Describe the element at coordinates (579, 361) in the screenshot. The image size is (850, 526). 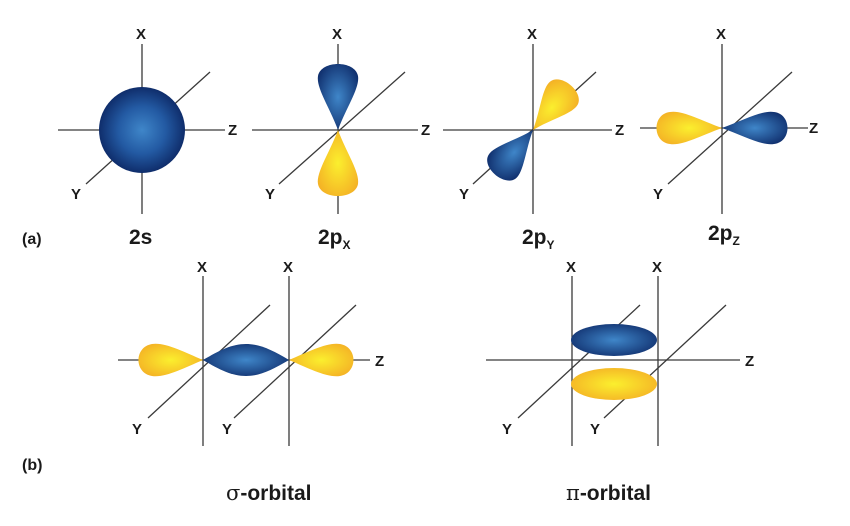
I see `y-axis-left` at that location.